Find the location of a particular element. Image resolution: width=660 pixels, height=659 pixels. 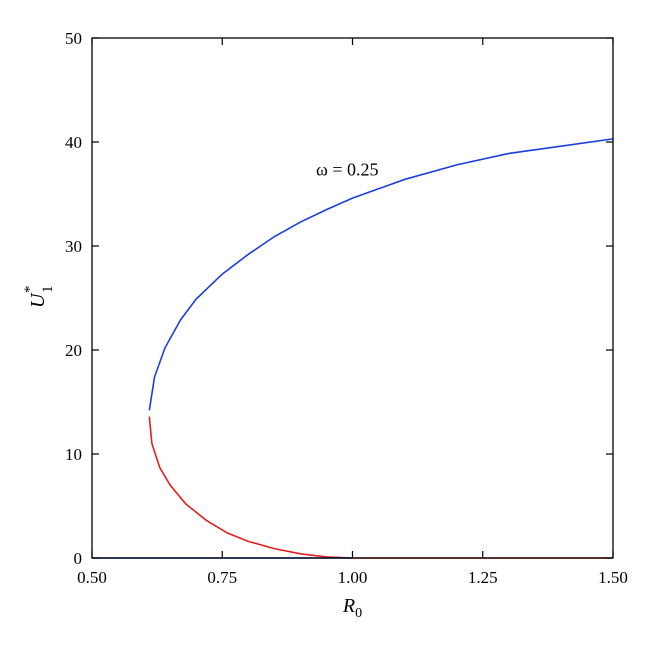

y-axis-title-superscript: * is located at coordinates (30, 290).